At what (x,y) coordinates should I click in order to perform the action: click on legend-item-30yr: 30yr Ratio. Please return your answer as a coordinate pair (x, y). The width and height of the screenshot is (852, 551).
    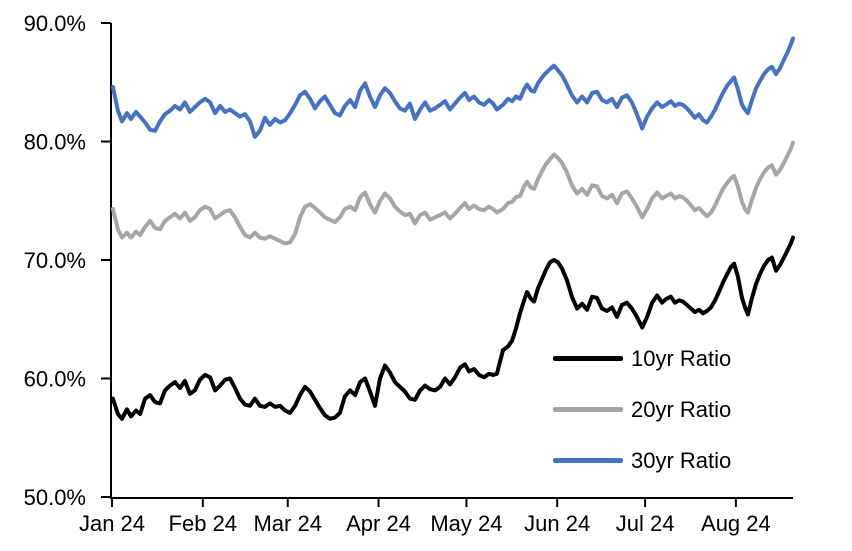
    Looking at the image, I should click on (642, 460).